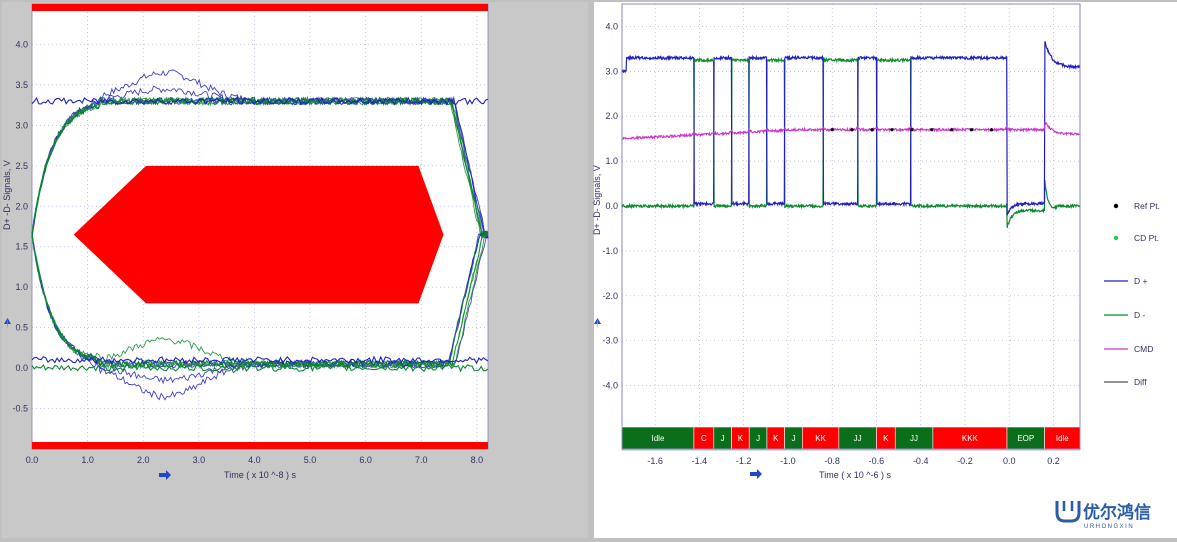  I want to click on wave-y-tick-label: 3.0, so click(611, 71).